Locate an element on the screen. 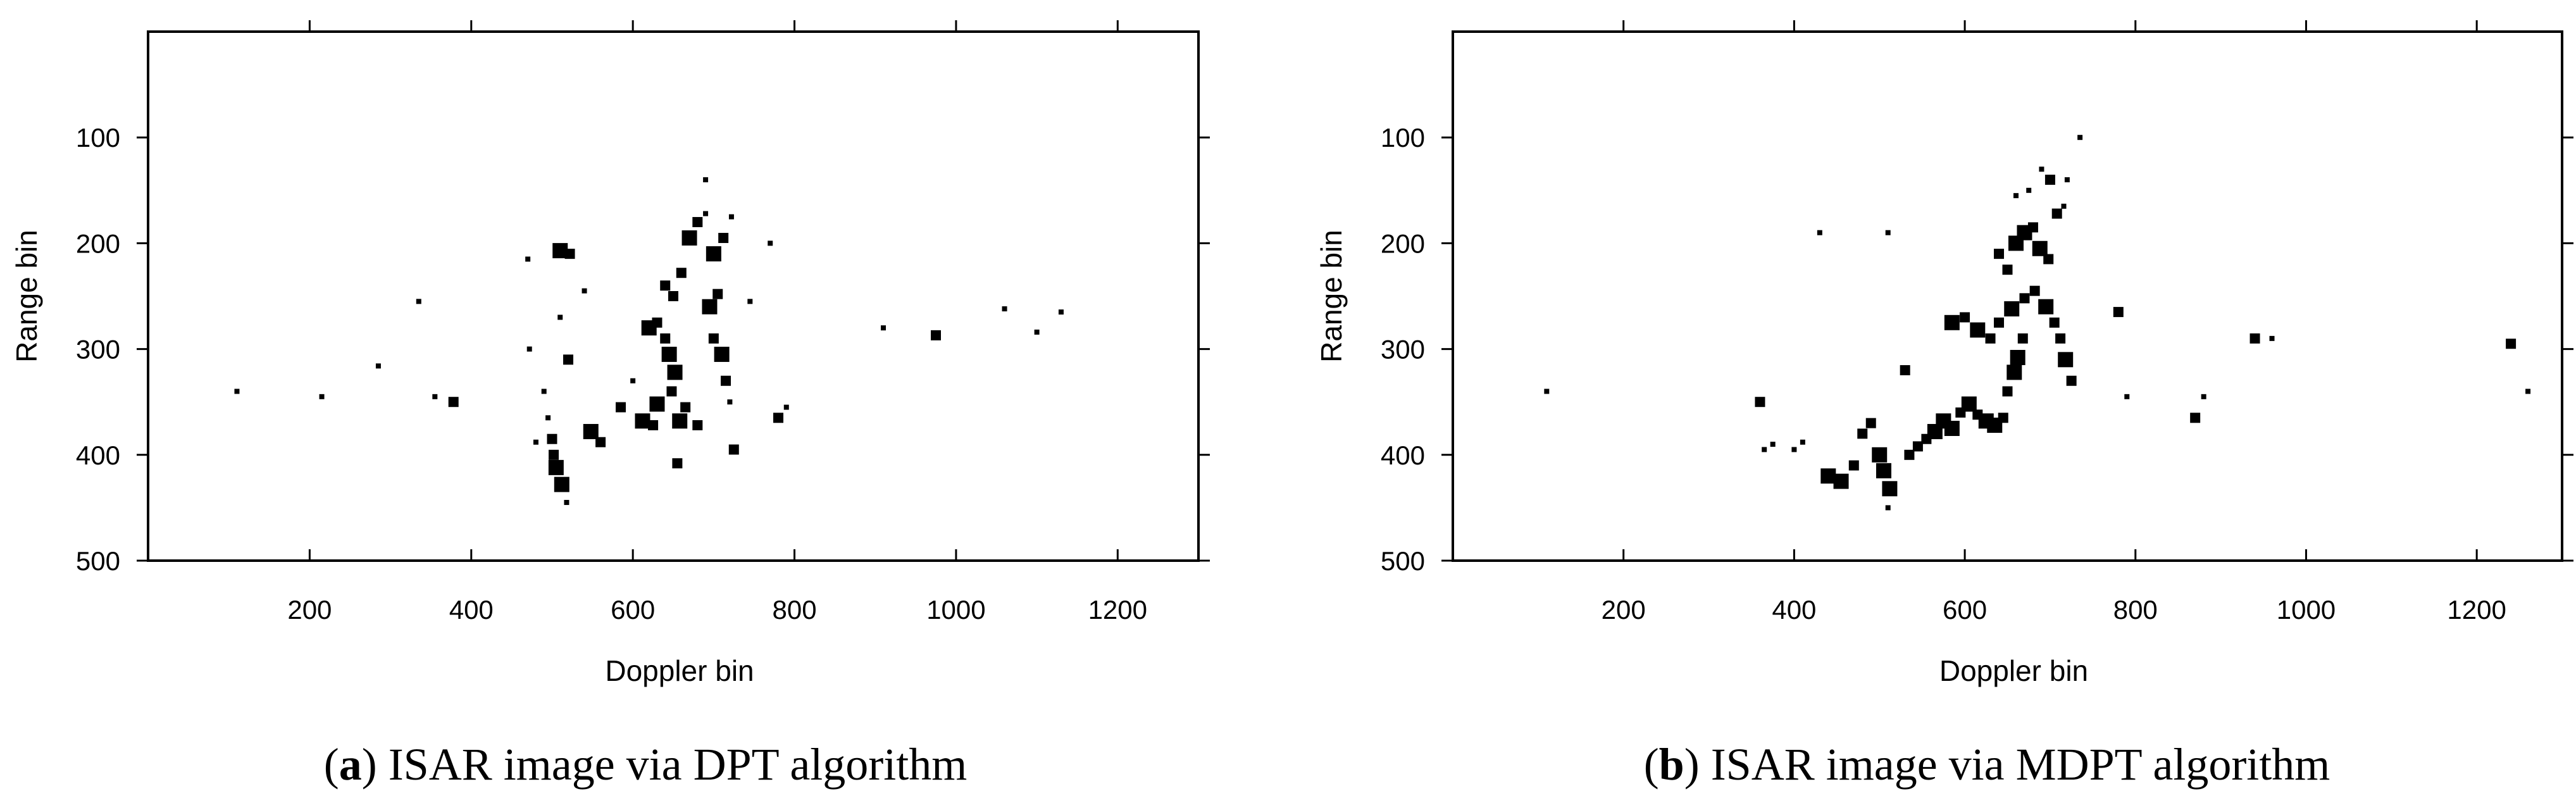  caption-letter: a is located at coordinates (350, 764).